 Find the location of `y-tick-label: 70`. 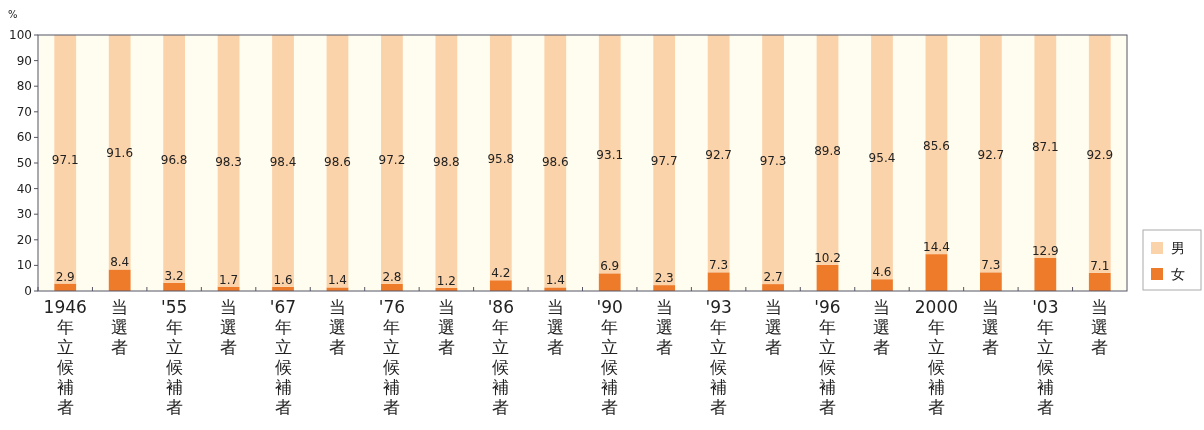

y-tick-label: 70 is located at coordinates (24, 111).